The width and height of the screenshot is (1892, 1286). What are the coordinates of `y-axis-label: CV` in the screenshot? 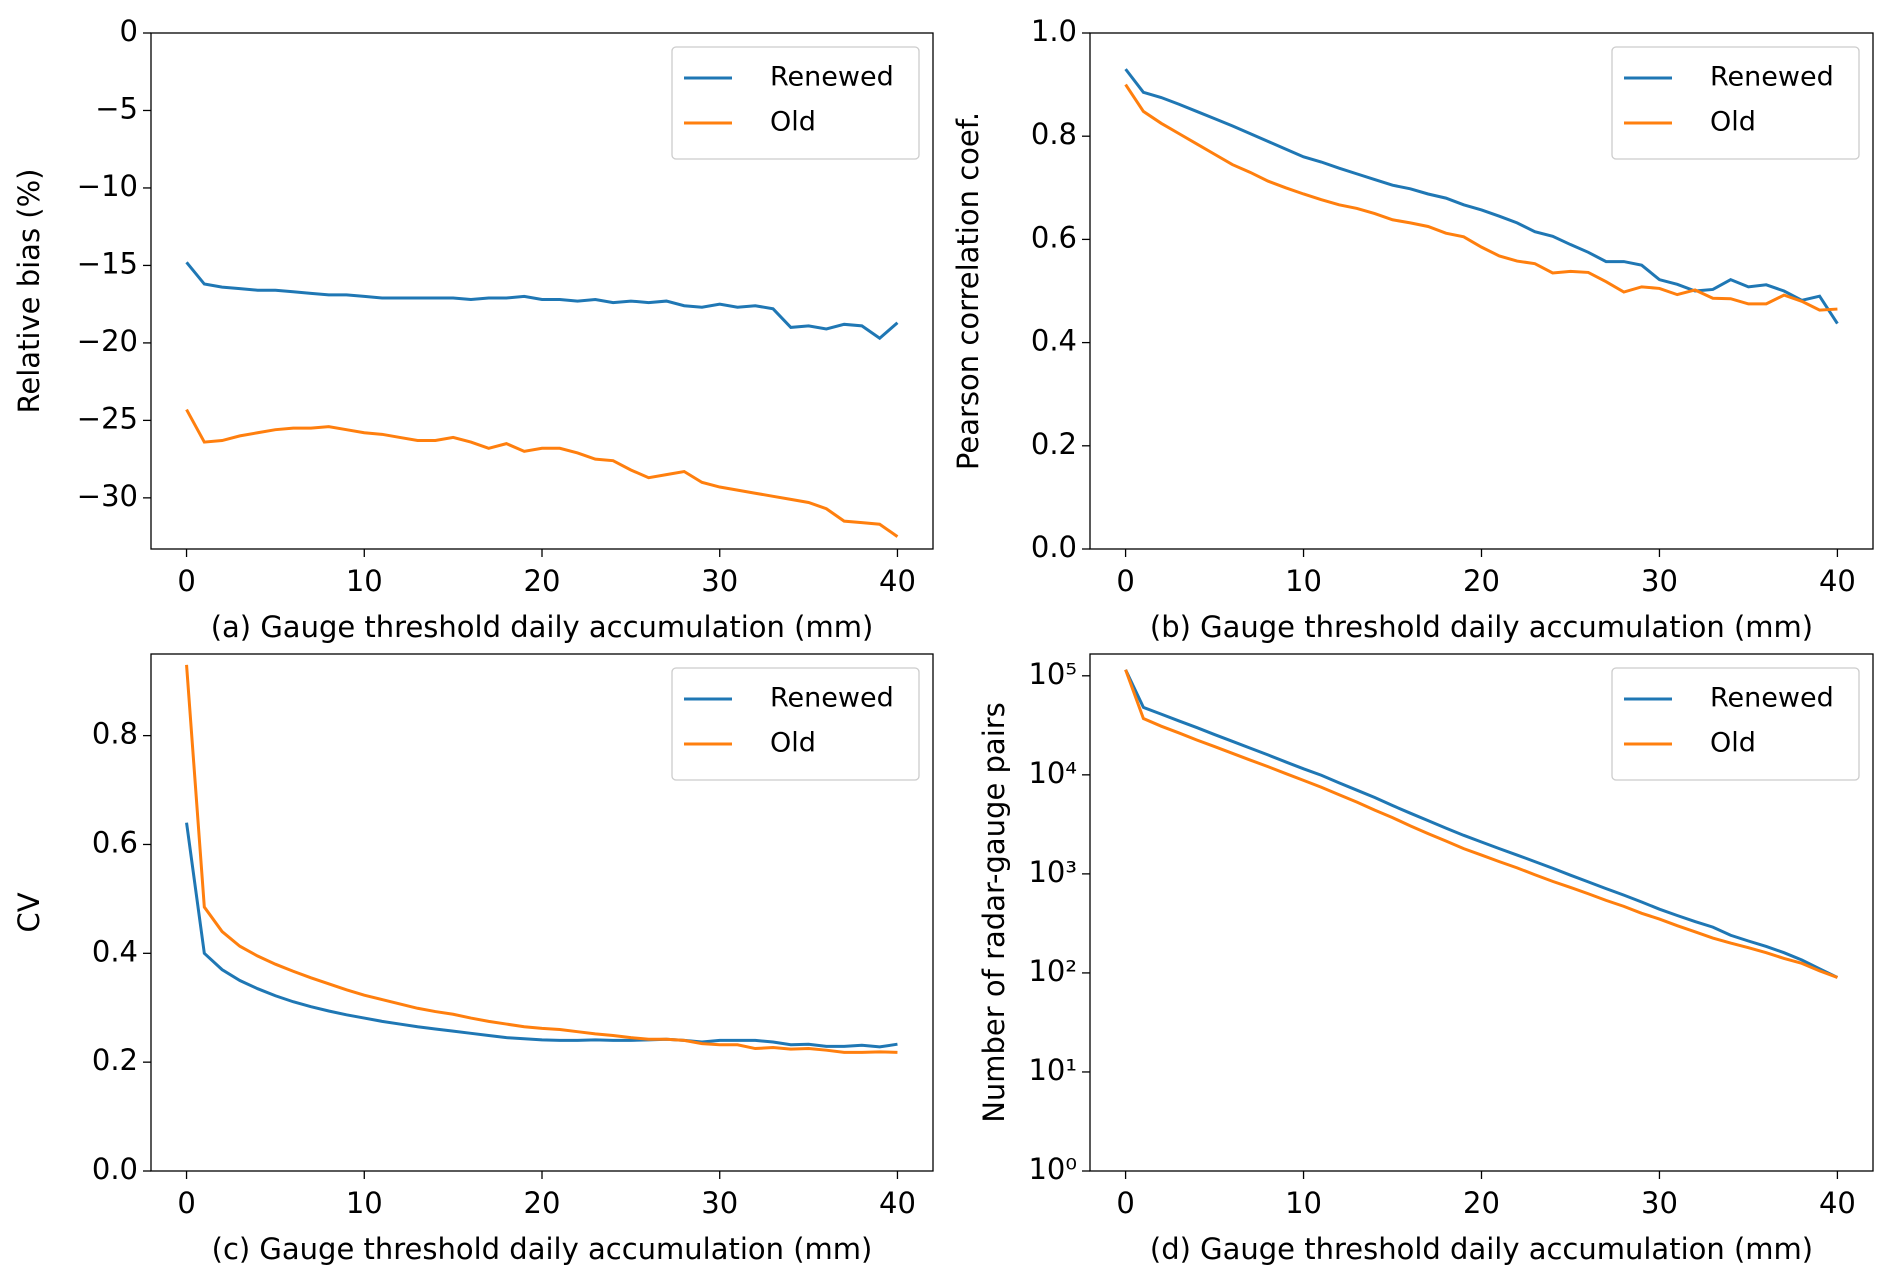 It's located at (29, 912).